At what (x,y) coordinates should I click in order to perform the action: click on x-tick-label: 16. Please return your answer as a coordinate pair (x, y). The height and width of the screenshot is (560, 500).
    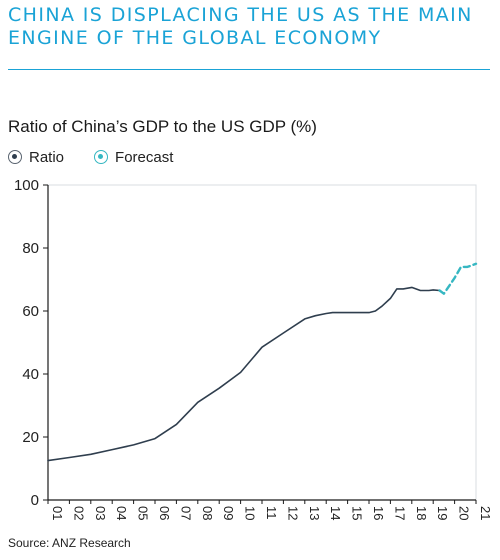
    Looking at the image, I should click on (378, 513).